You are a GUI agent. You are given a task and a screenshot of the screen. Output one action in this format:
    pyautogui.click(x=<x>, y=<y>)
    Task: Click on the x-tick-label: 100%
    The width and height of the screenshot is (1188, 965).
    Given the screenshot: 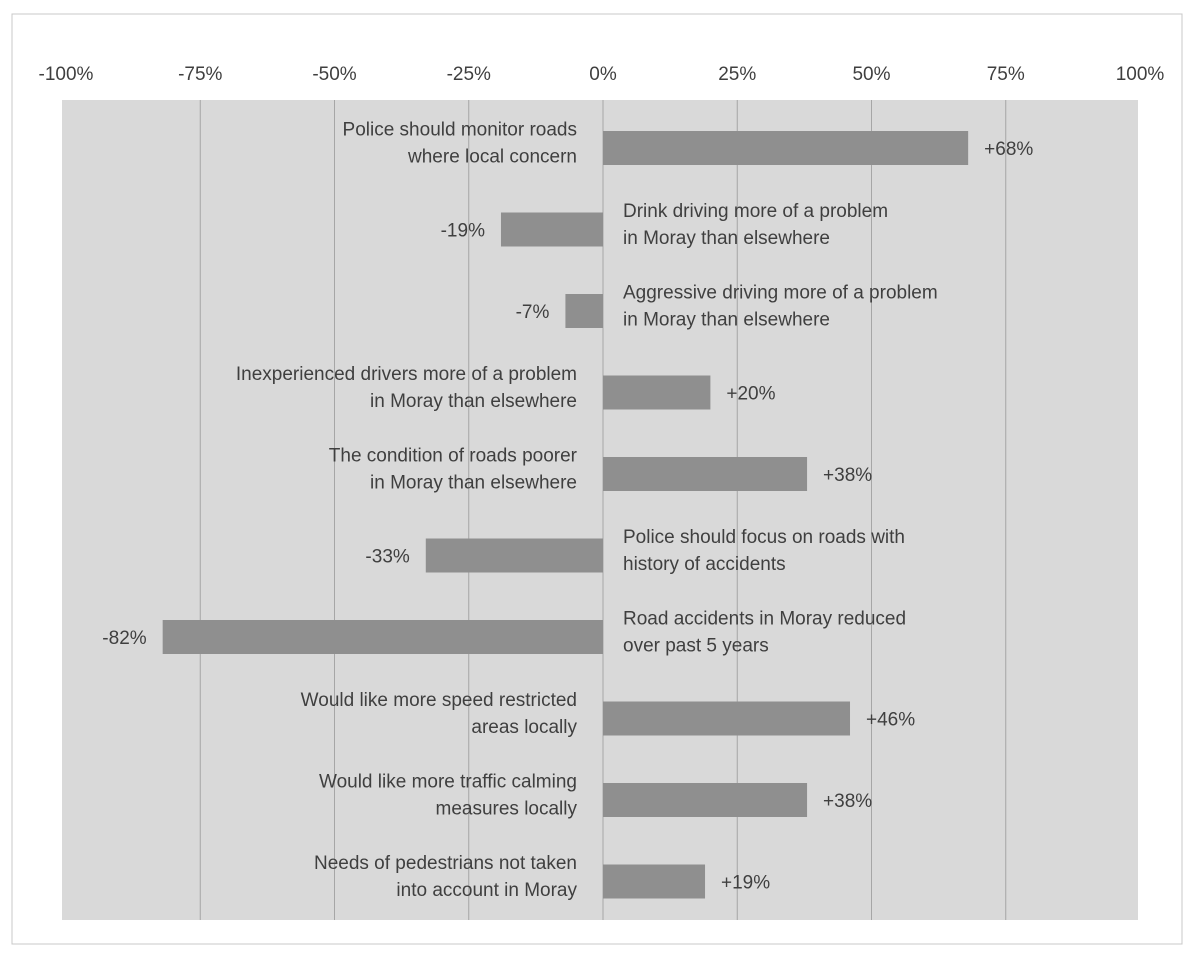 What is the action you would take?
    pyautogui.click(x=1140, y=74)
    